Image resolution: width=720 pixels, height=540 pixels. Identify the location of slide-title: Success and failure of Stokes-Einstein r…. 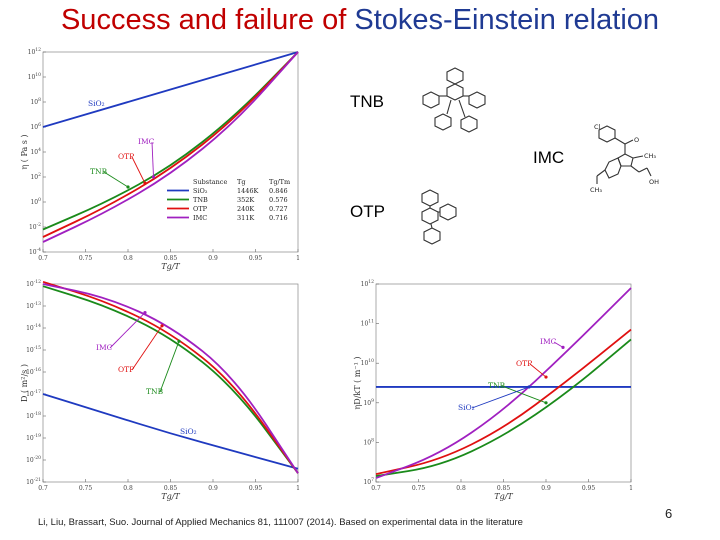
(360, 20).